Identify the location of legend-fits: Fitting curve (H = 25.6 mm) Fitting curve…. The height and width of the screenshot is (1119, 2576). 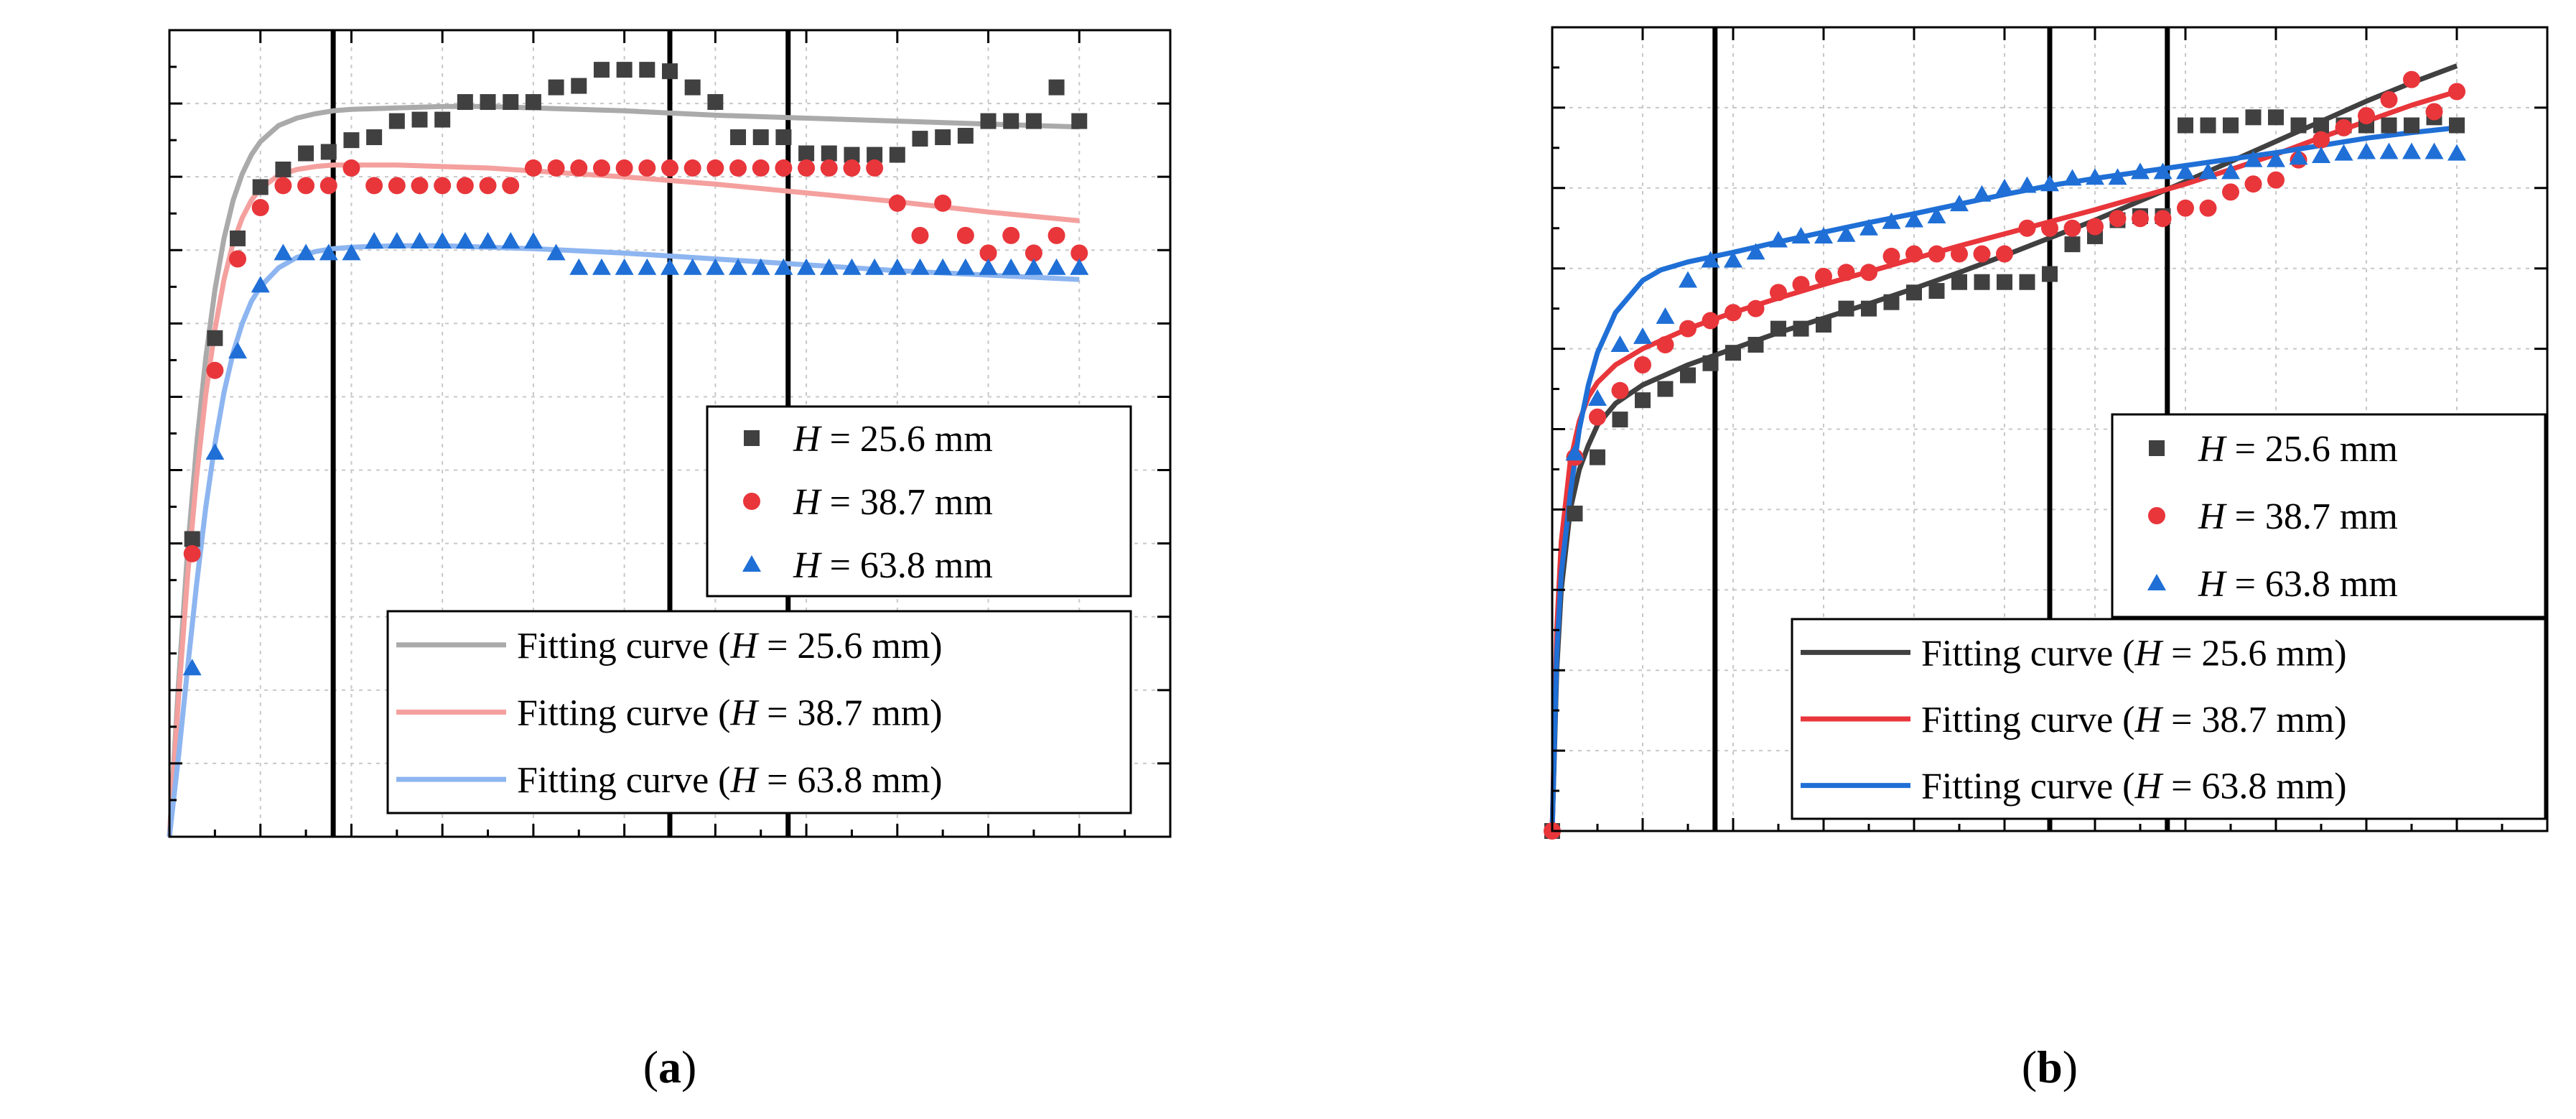
(759, 712).